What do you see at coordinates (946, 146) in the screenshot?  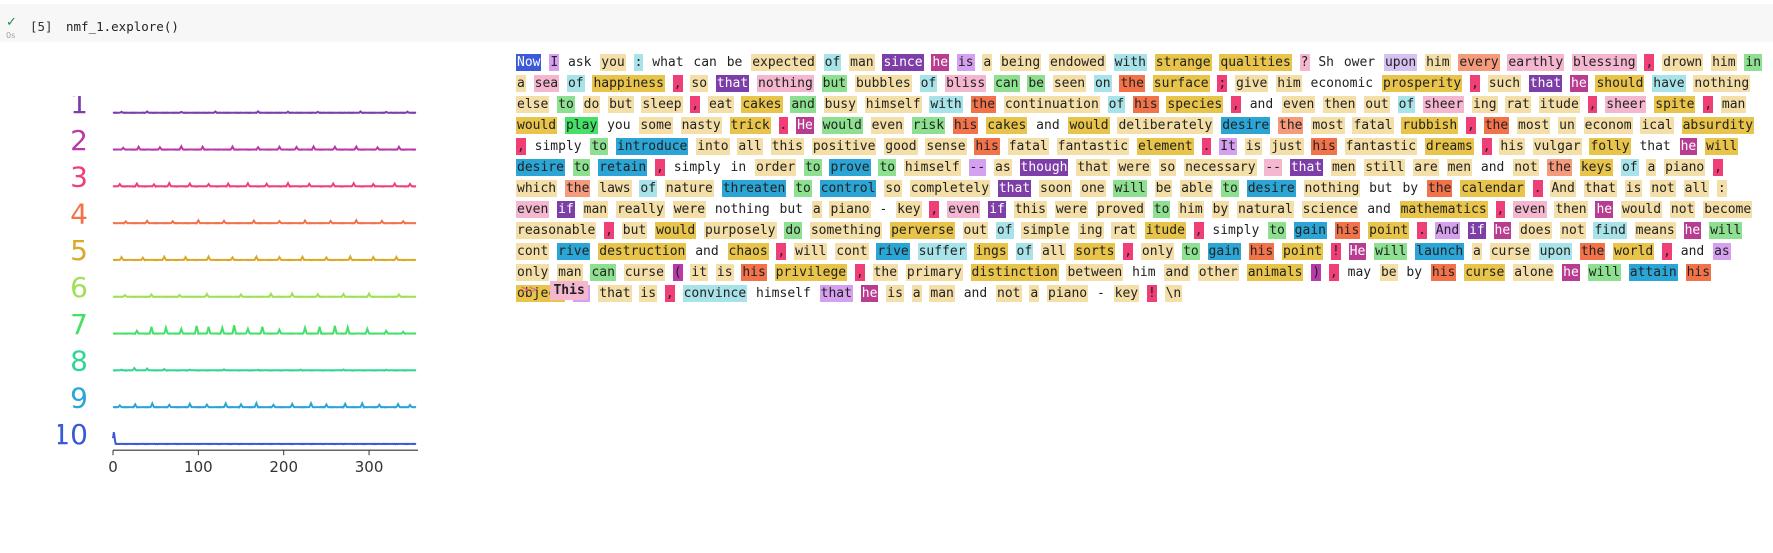 I see `token: sense` at bounding box center [946, 146].